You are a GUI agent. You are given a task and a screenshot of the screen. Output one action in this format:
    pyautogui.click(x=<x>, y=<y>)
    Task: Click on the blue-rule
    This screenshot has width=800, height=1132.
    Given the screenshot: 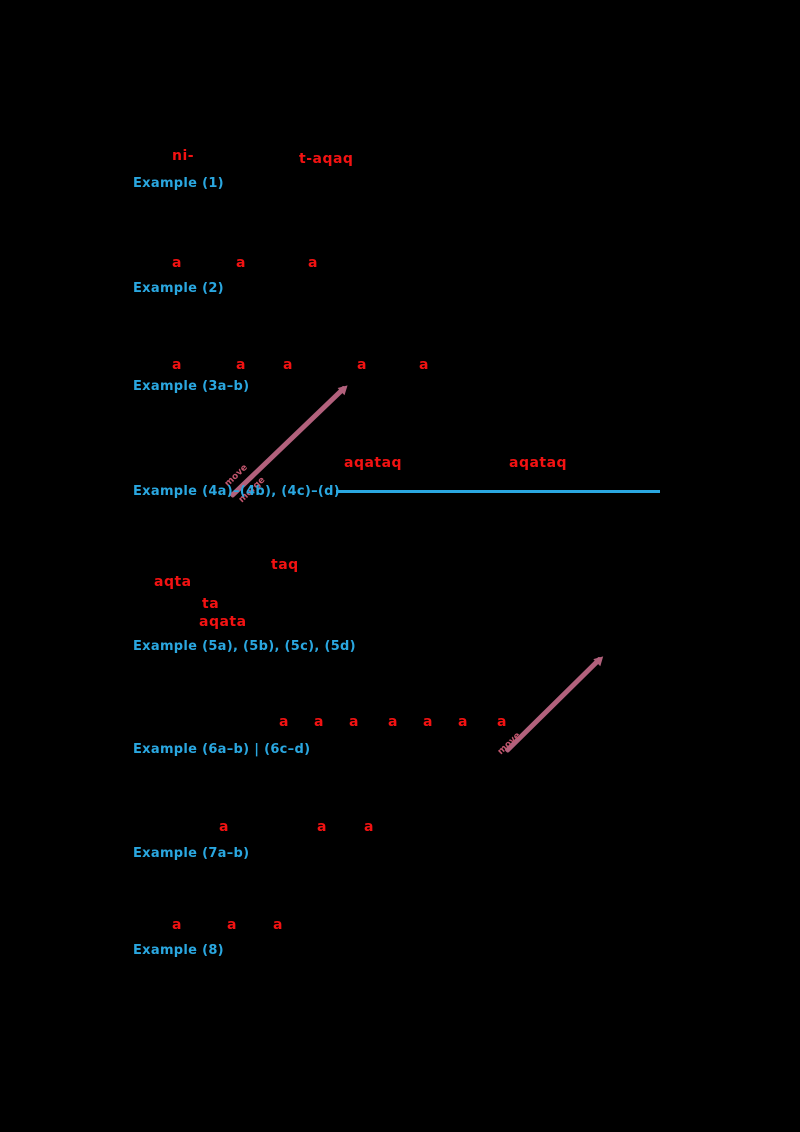 What is the action you would take?
    pyautogui.click(x=498, y=491)
    